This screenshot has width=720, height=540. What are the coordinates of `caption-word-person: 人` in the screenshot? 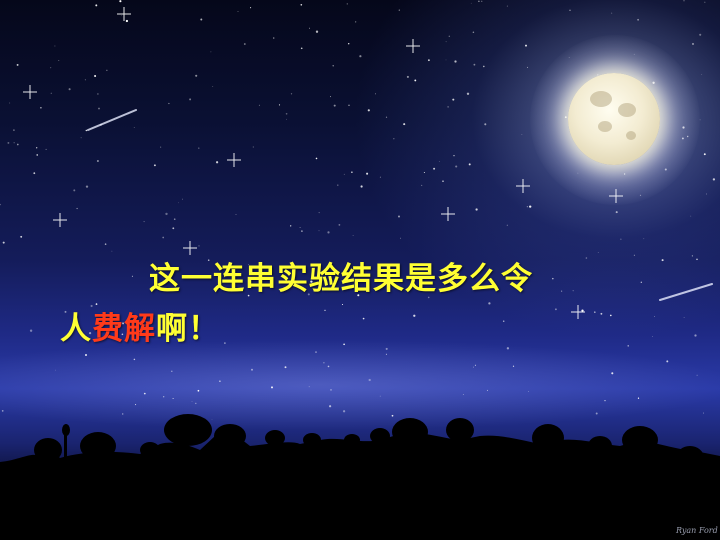 It's located at (76, 329).